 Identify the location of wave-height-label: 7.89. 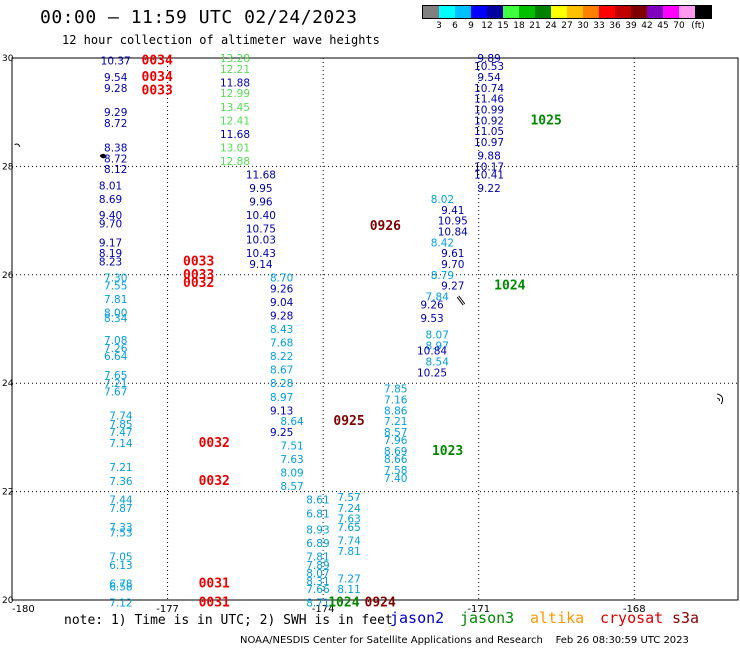
(317, 566).